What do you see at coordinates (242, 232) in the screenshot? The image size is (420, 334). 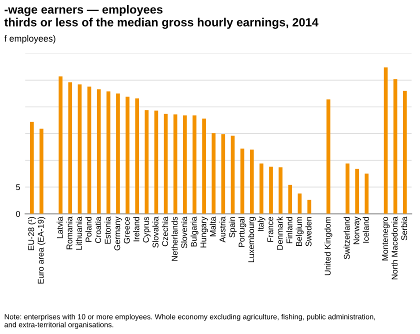 I see `x-tick-label: Portugal` at bounding box center [242, 232].